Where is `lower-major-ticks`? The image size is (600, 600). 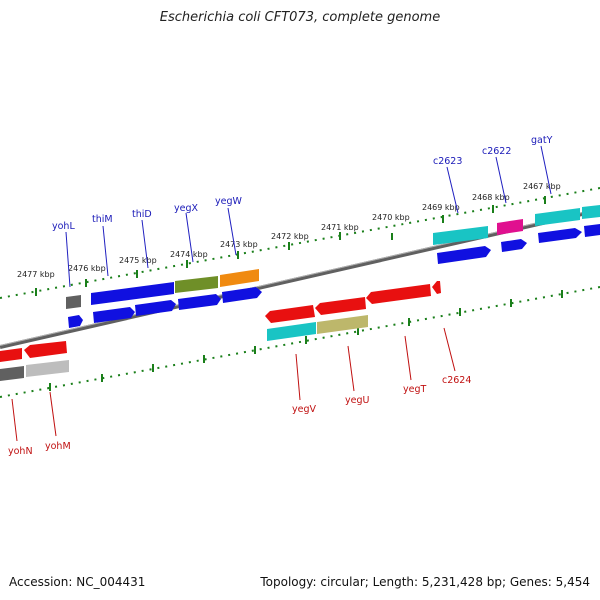
lower-major-ticks is located at coordinates (306, 340).